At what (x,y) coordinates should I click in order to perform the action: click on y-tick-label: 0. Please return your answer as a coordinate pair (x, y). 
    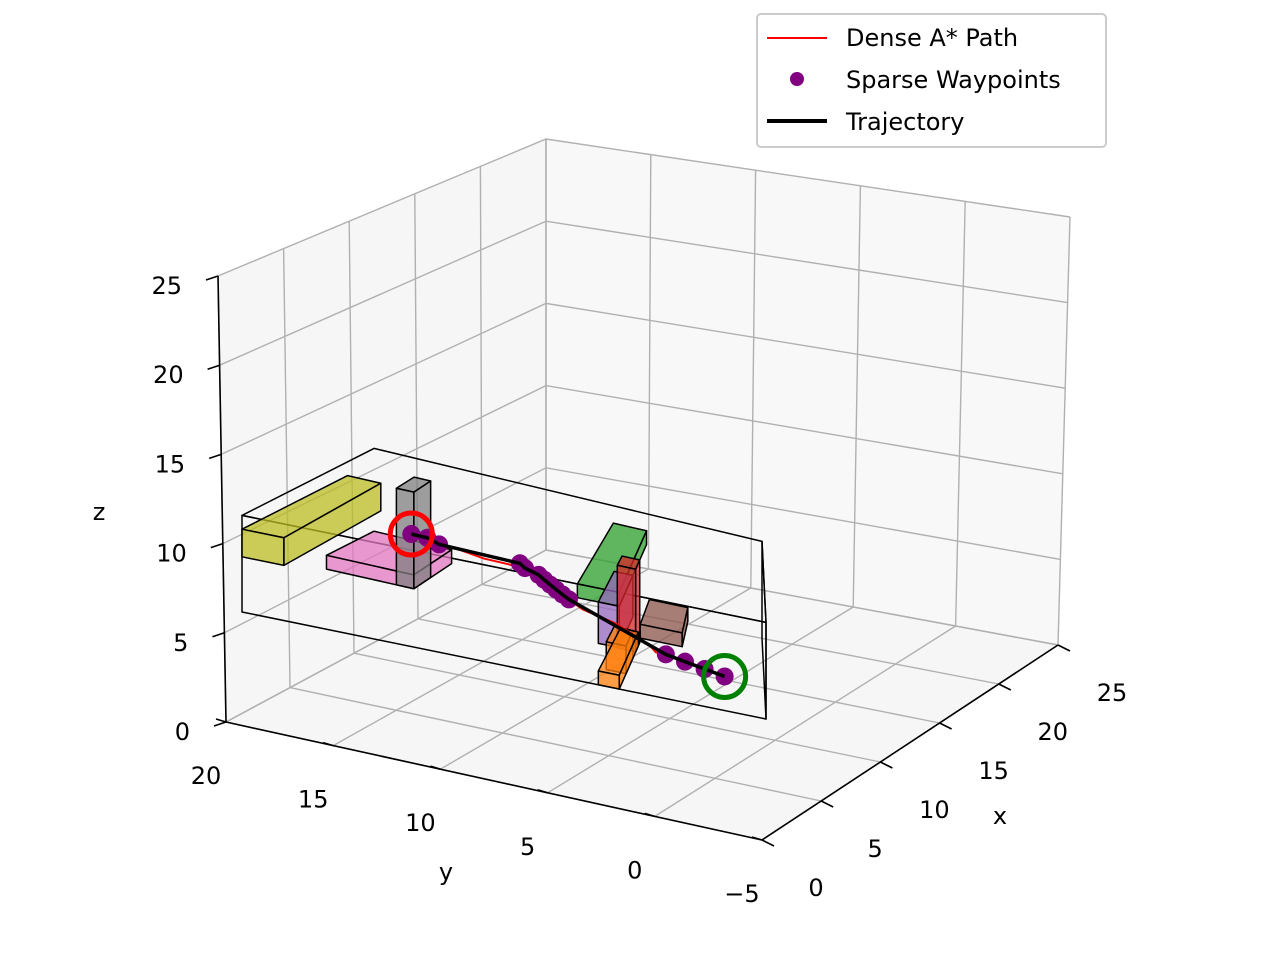
    Looking at the image, I should click on (634, 870).